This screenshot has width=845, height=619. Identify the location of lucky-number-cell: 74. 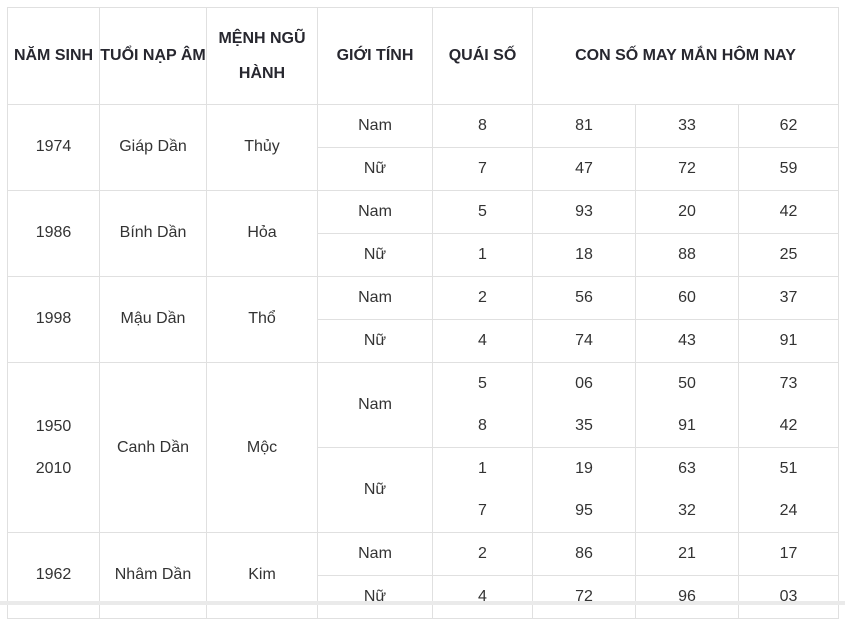
(584, 341).